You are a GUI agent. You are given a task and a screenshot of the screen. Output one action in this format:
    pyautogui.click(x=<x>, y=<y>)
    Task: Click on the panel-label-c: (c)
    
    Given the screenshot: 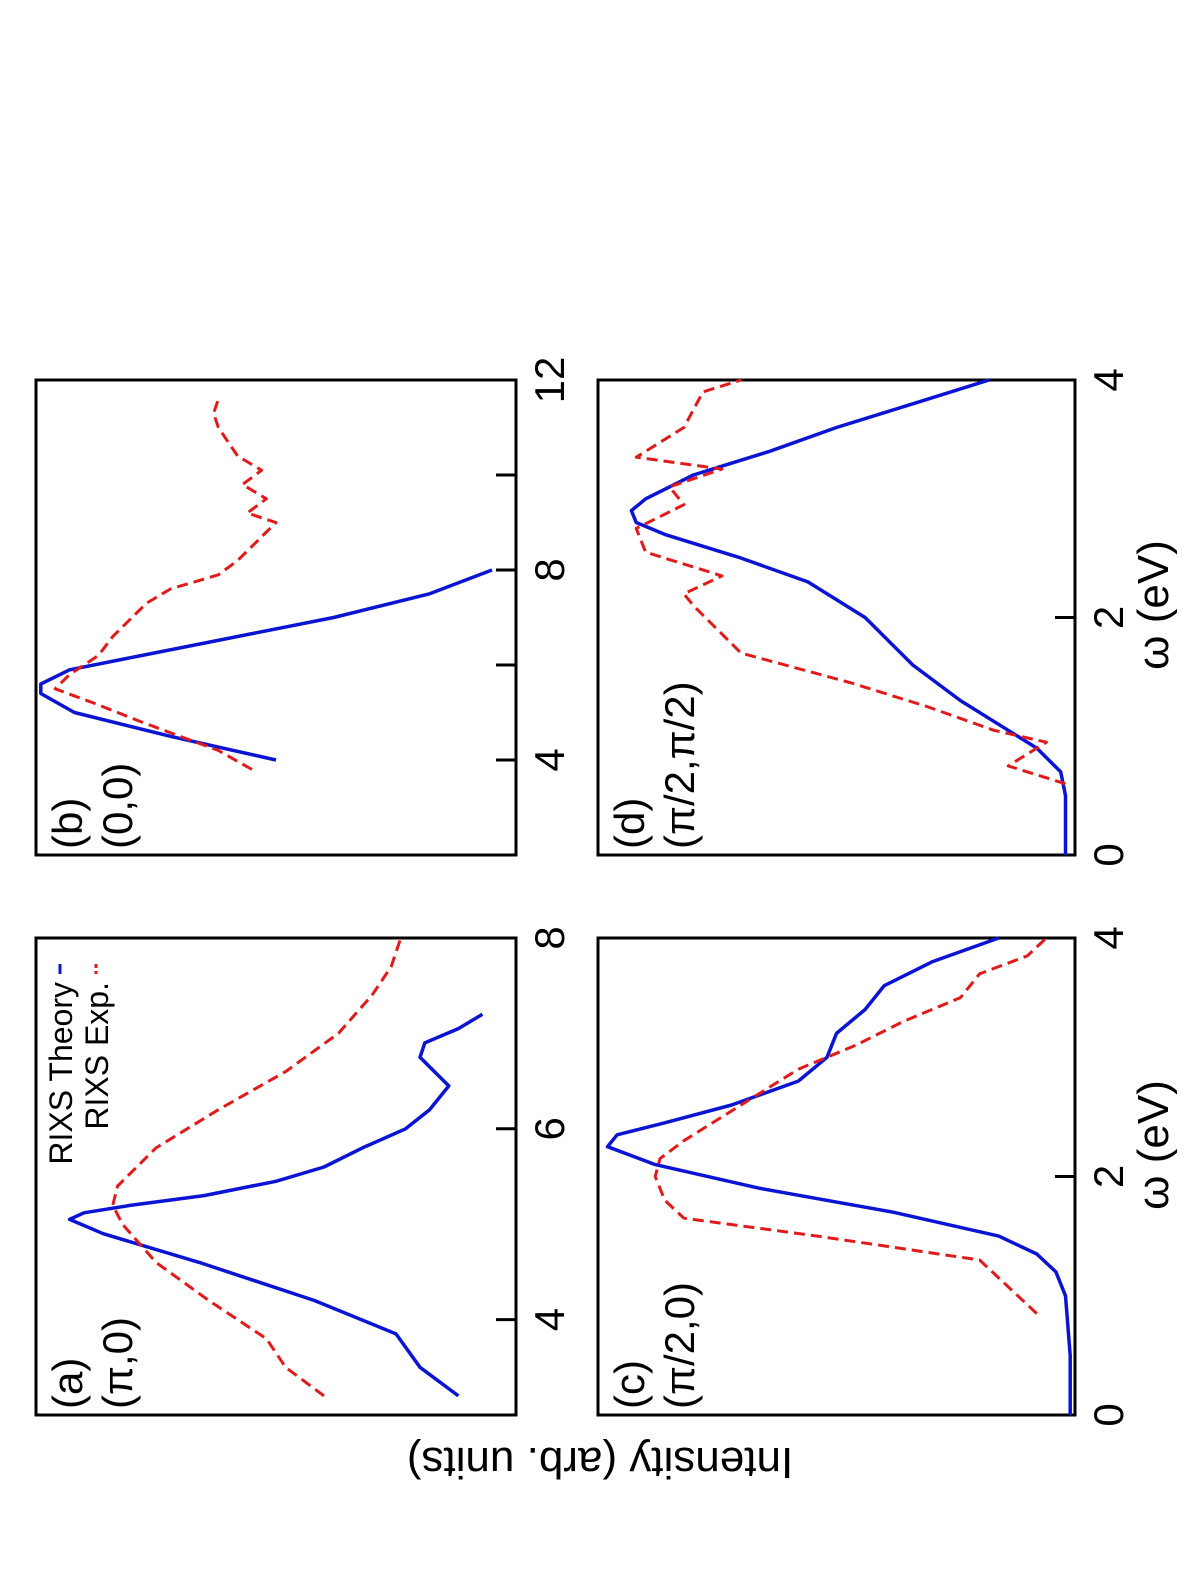 What is the action you would take?
    pyautogui.click(x=629, y=1384)
    